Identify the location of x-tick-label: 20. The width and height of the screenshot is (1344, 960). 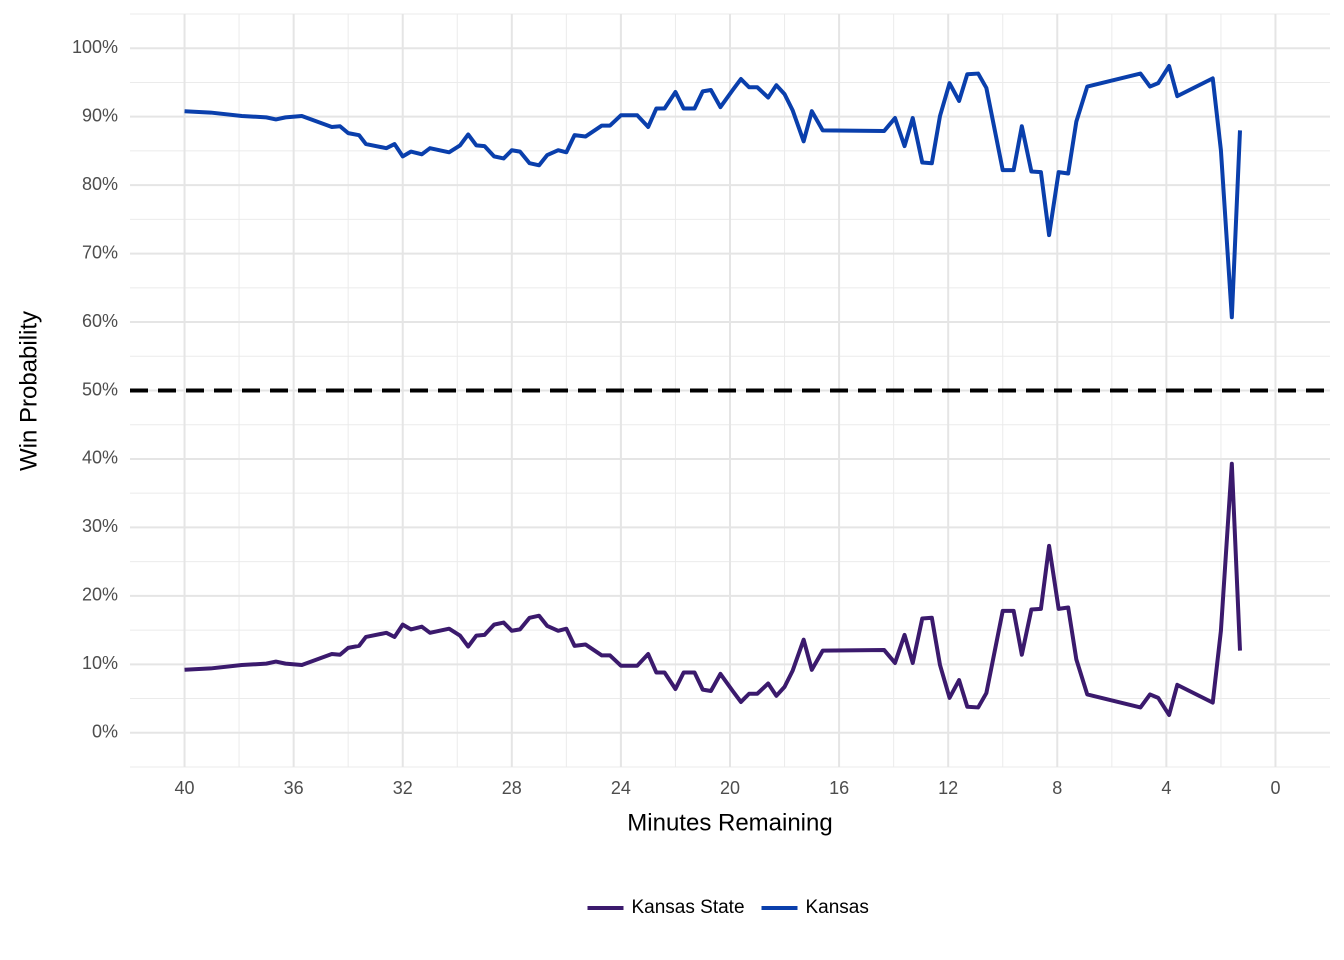
(730, 788).